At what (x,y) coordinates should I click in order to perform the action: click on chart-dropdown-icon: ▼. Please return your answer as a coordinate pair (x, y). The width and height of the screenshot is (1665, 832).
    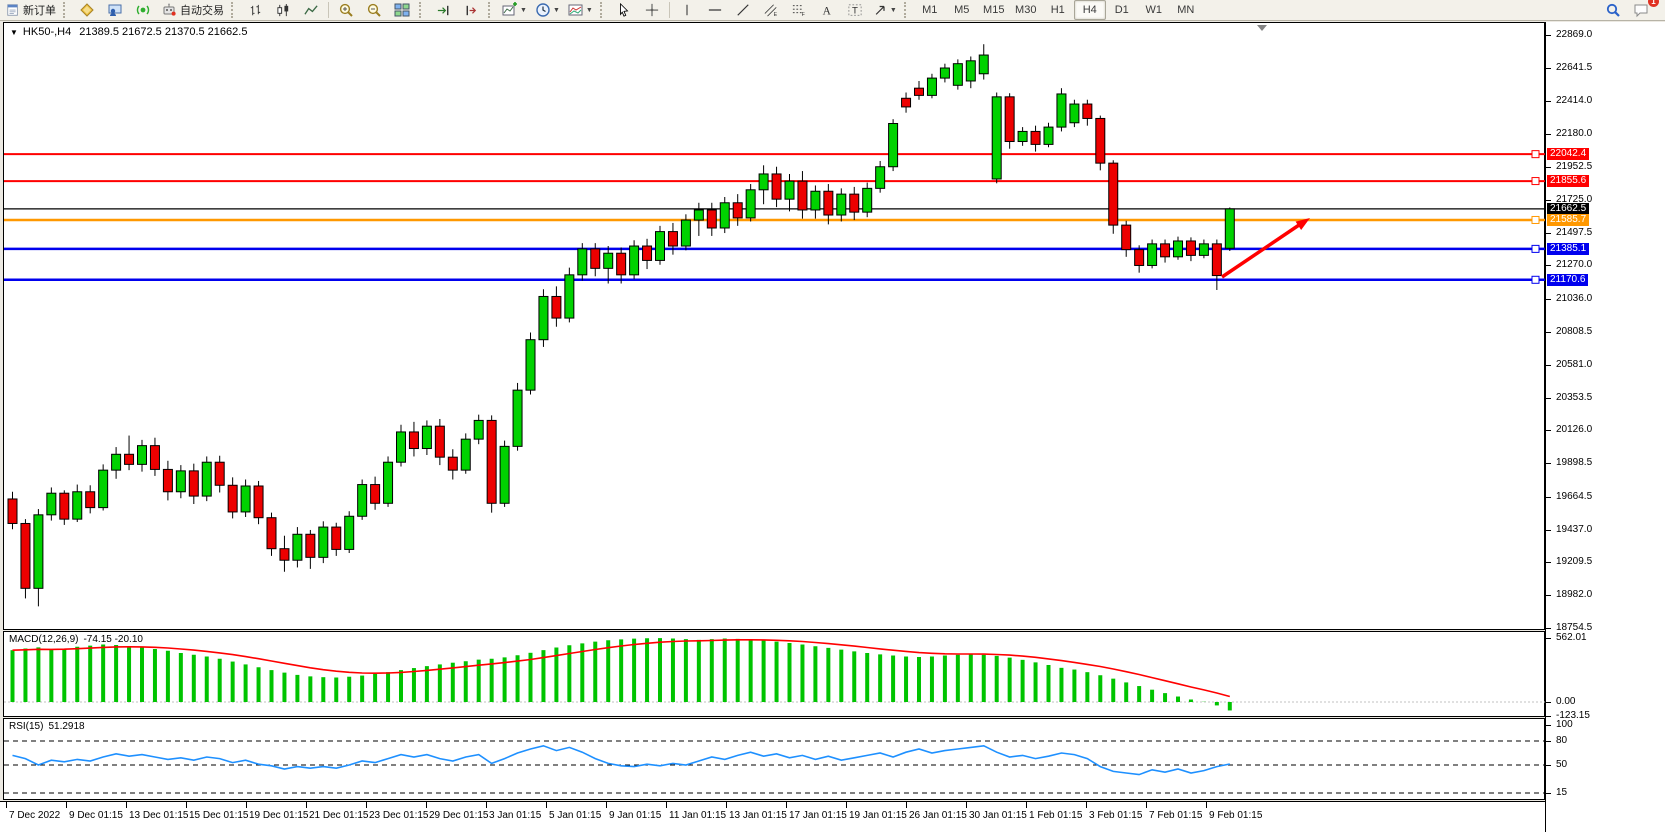
    Looking at the image, I should click on (14, 32).